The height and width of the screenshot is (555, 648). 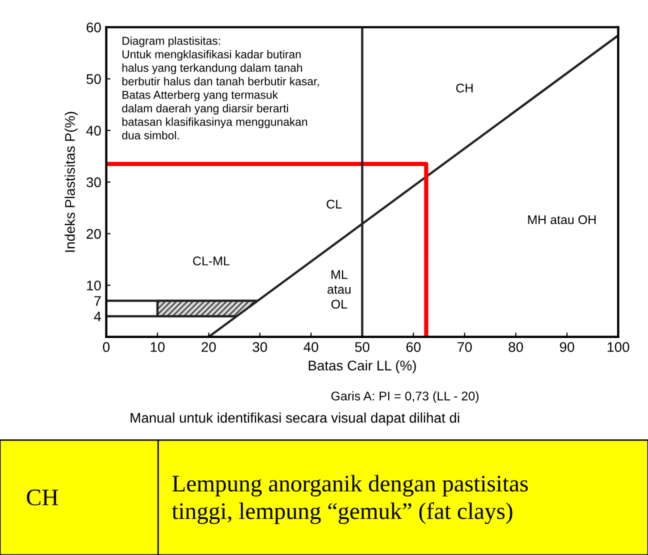 What do you see at coordinates (339, 289) in the screenshot?
I see `annotation: ML atau OL` at bounding box center [339, 289].